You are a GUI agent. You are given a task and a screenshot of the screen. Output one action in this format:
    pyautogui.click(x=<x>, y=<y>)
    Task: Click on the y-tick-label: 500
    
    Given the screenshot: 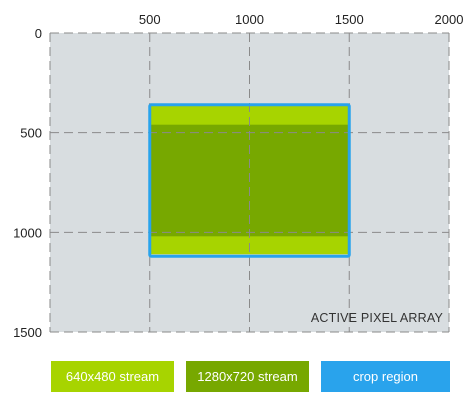 What is the action you would take?
    pyautogui.click(x=31, y=133)
    